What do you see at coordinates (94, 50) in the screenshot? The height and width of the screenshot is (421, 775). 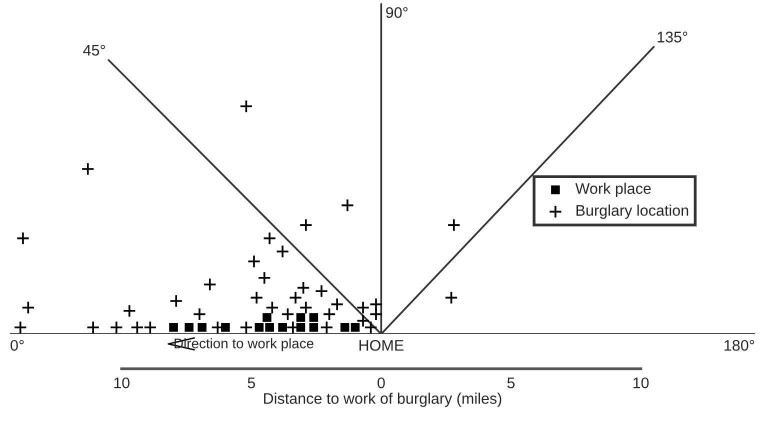 I see `annotation: 45°` at bounding box center [94, 50].